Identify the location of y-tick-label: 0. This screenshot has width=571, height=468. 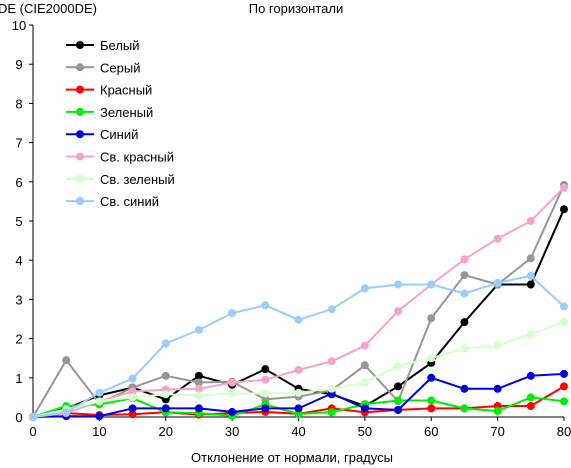
(18, 417).